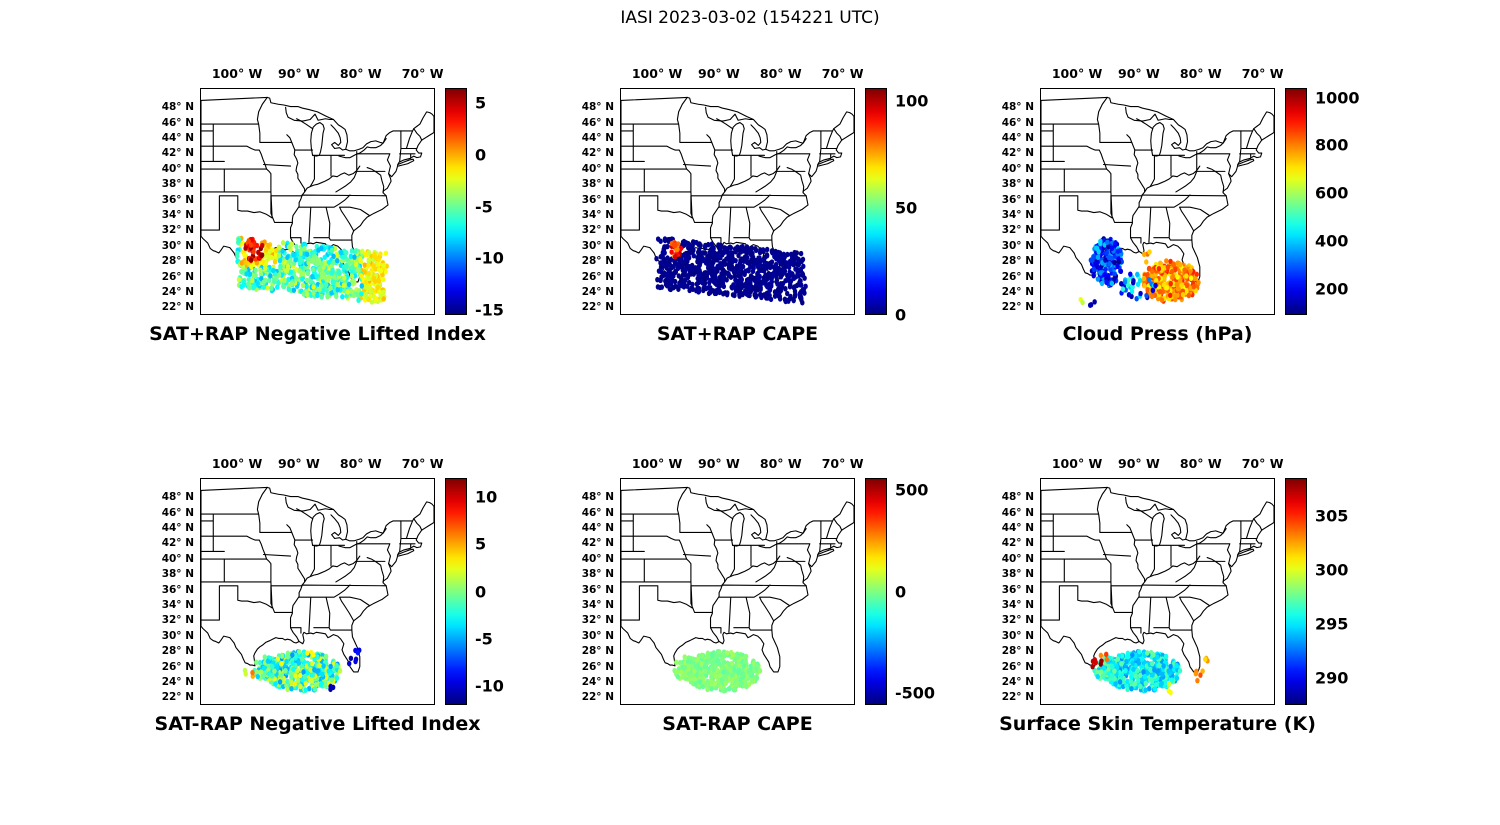  I want to click on colorbar-labels: 305 300 295 290, so click(1345, 591).